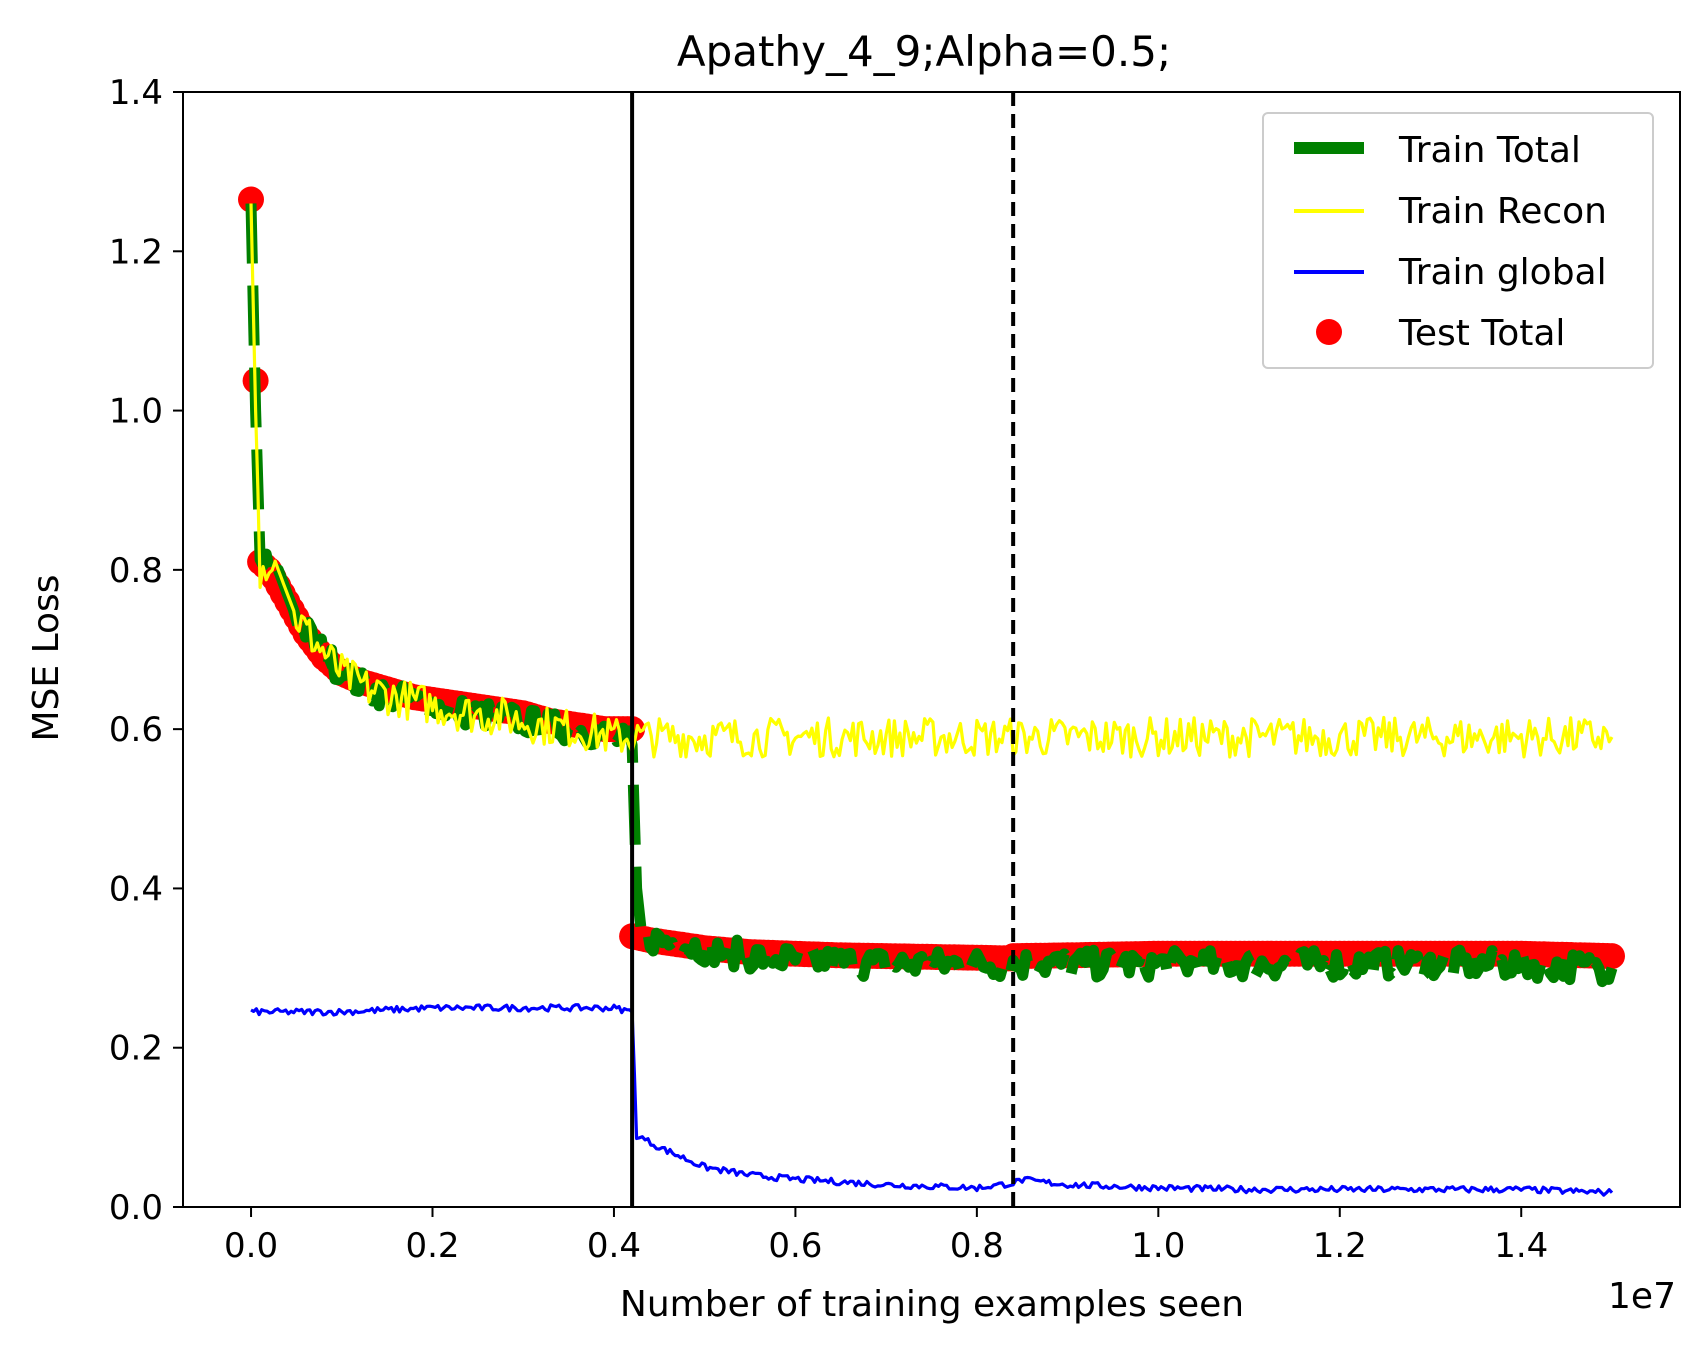 The image size is (1700, 1357). What do you see at coordinates (136, 571) in the screenshot?
I see `y-tick-label: 0.8` at bounding box center [136, 571].